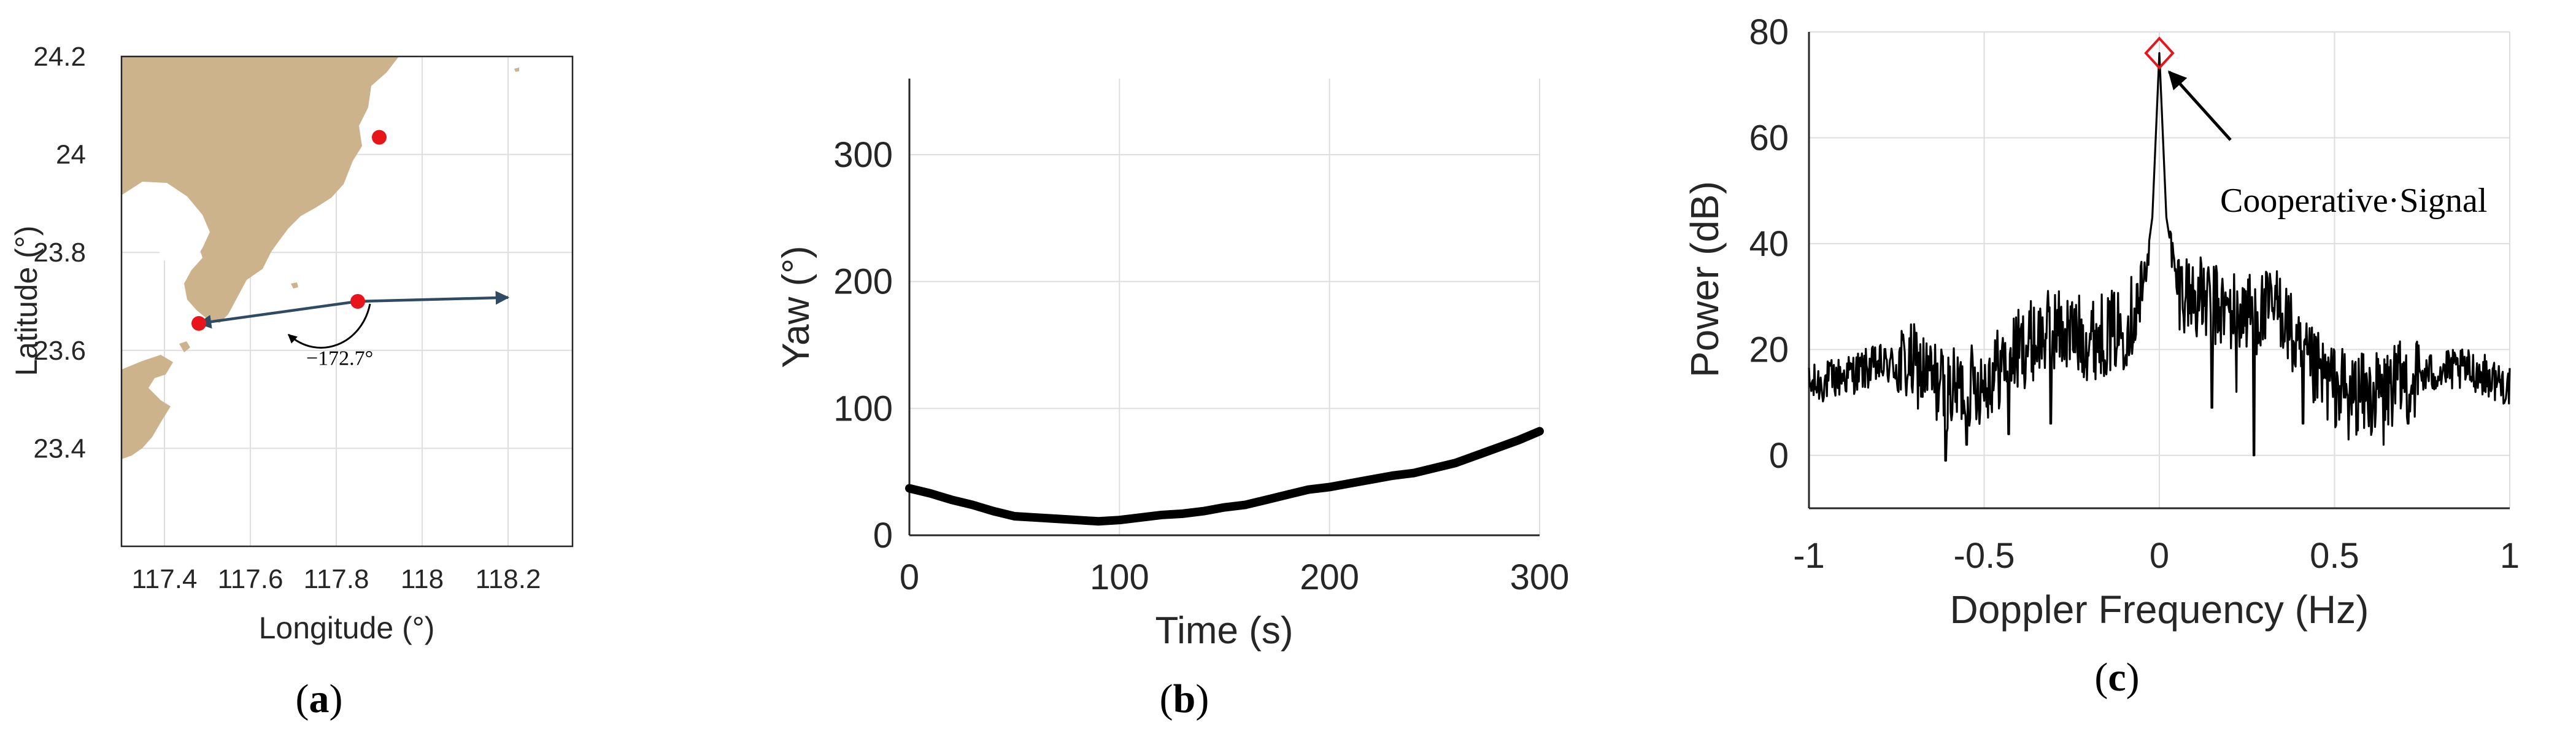  I want to click on y-tick-label: 23.8, so click(59, 253).